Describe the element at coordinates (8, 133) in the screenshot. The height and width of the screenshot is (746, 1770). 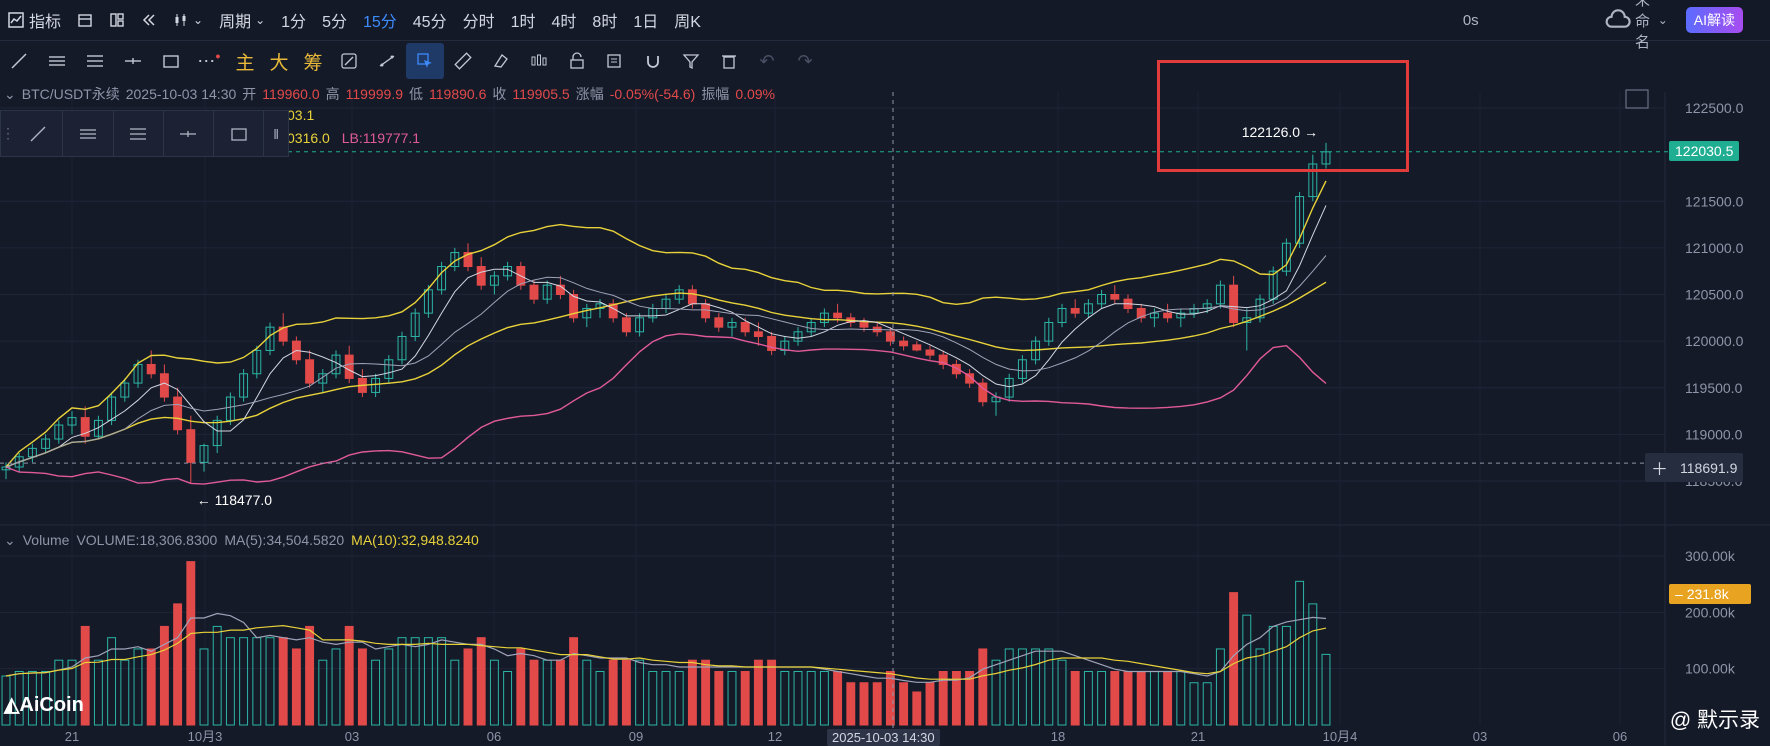
I see `drag-handle-icon: ⋮` at that location.